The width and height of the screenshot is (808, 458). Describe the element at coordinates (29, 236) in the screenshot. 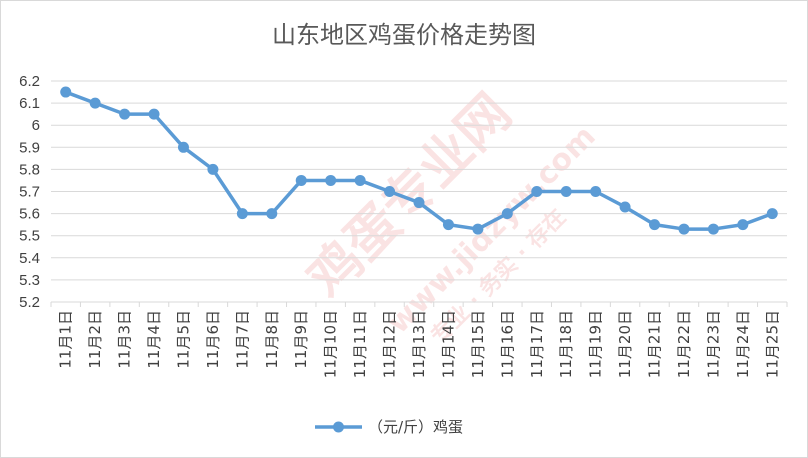

I see `y-tick-label: 5.5` at that location.